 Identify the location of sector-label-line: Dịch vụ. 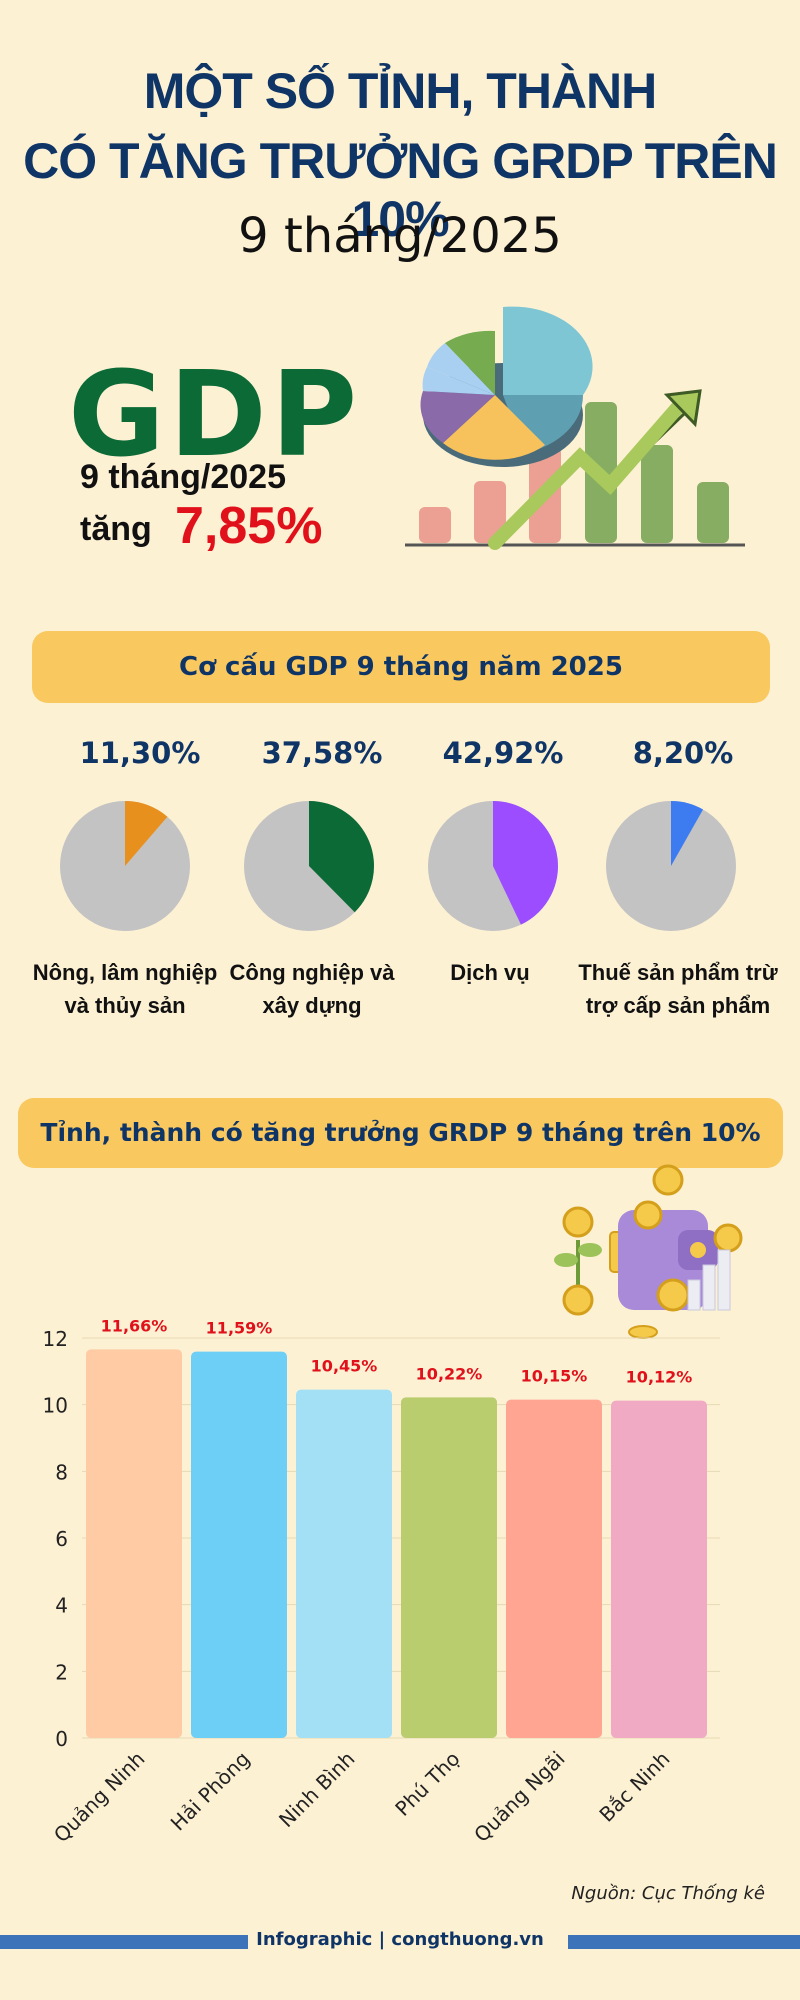
(490, 972).